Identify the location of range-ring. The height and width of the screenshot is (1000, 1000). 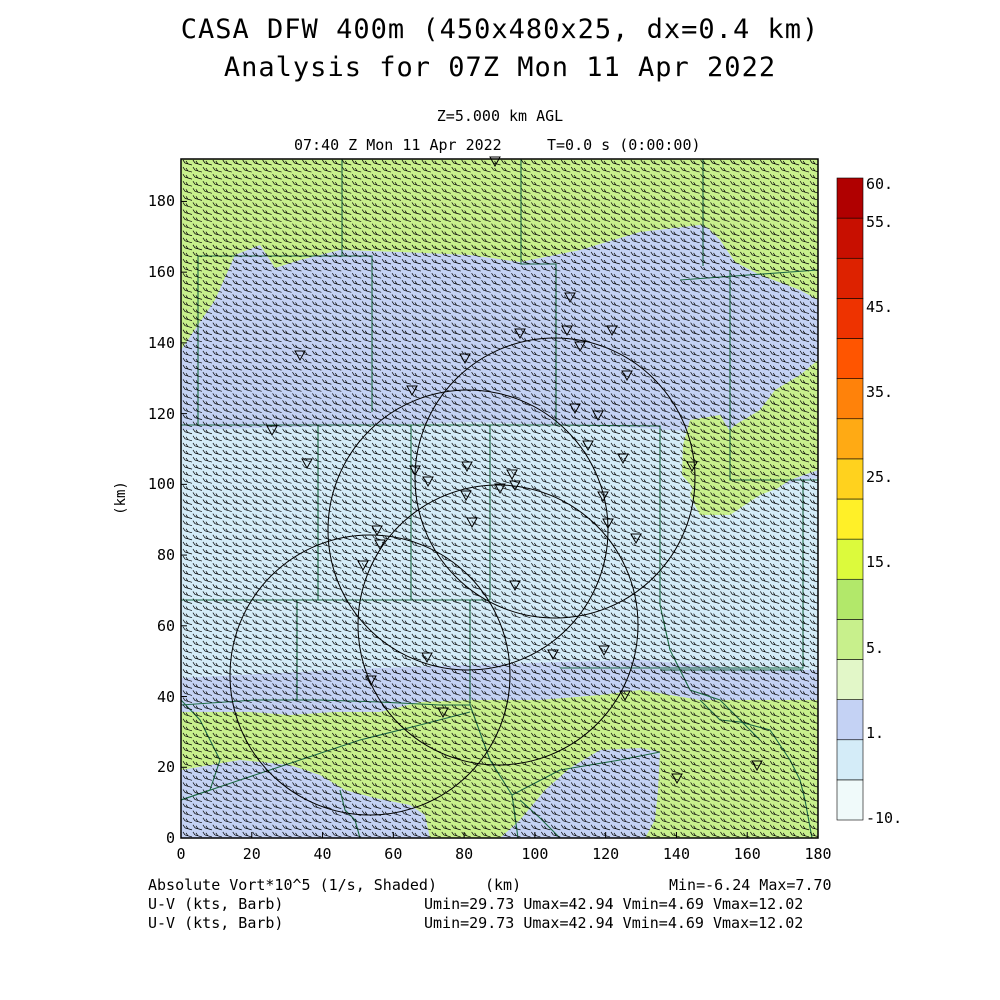
(370, 675).